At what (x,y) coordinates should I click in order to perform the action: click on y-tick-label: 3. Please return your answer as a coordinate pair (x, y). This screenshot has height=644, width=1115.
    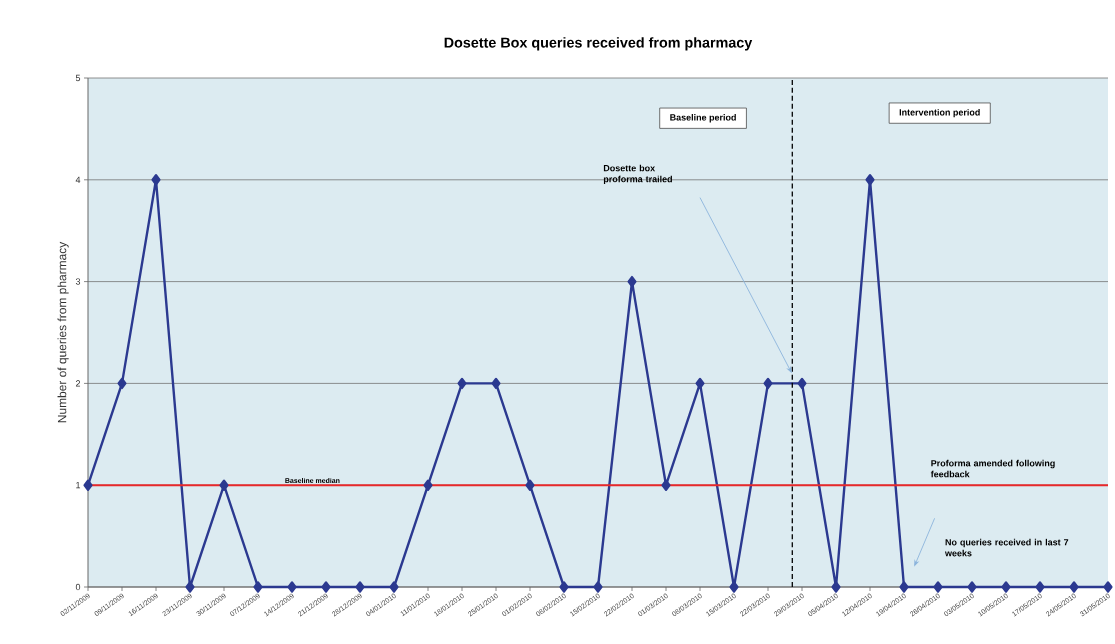
    Looking at the image, I should click on (78, 281).